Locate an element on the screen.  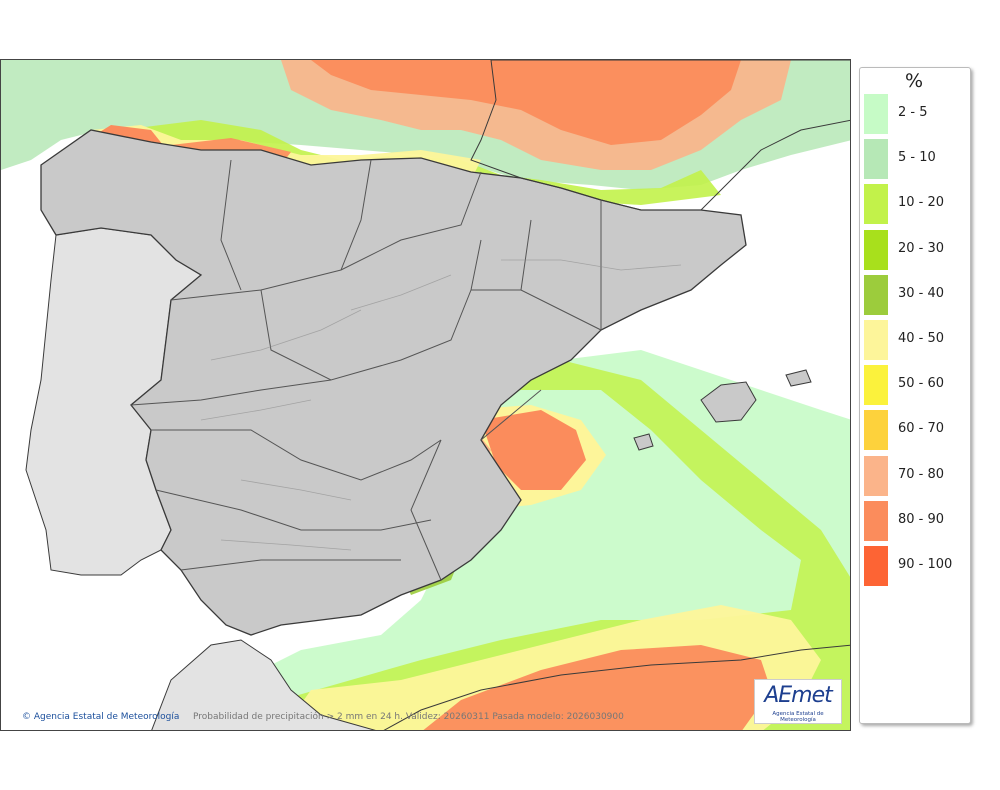
legend-label: 30 - 40 is located at coordinates (921, 293).